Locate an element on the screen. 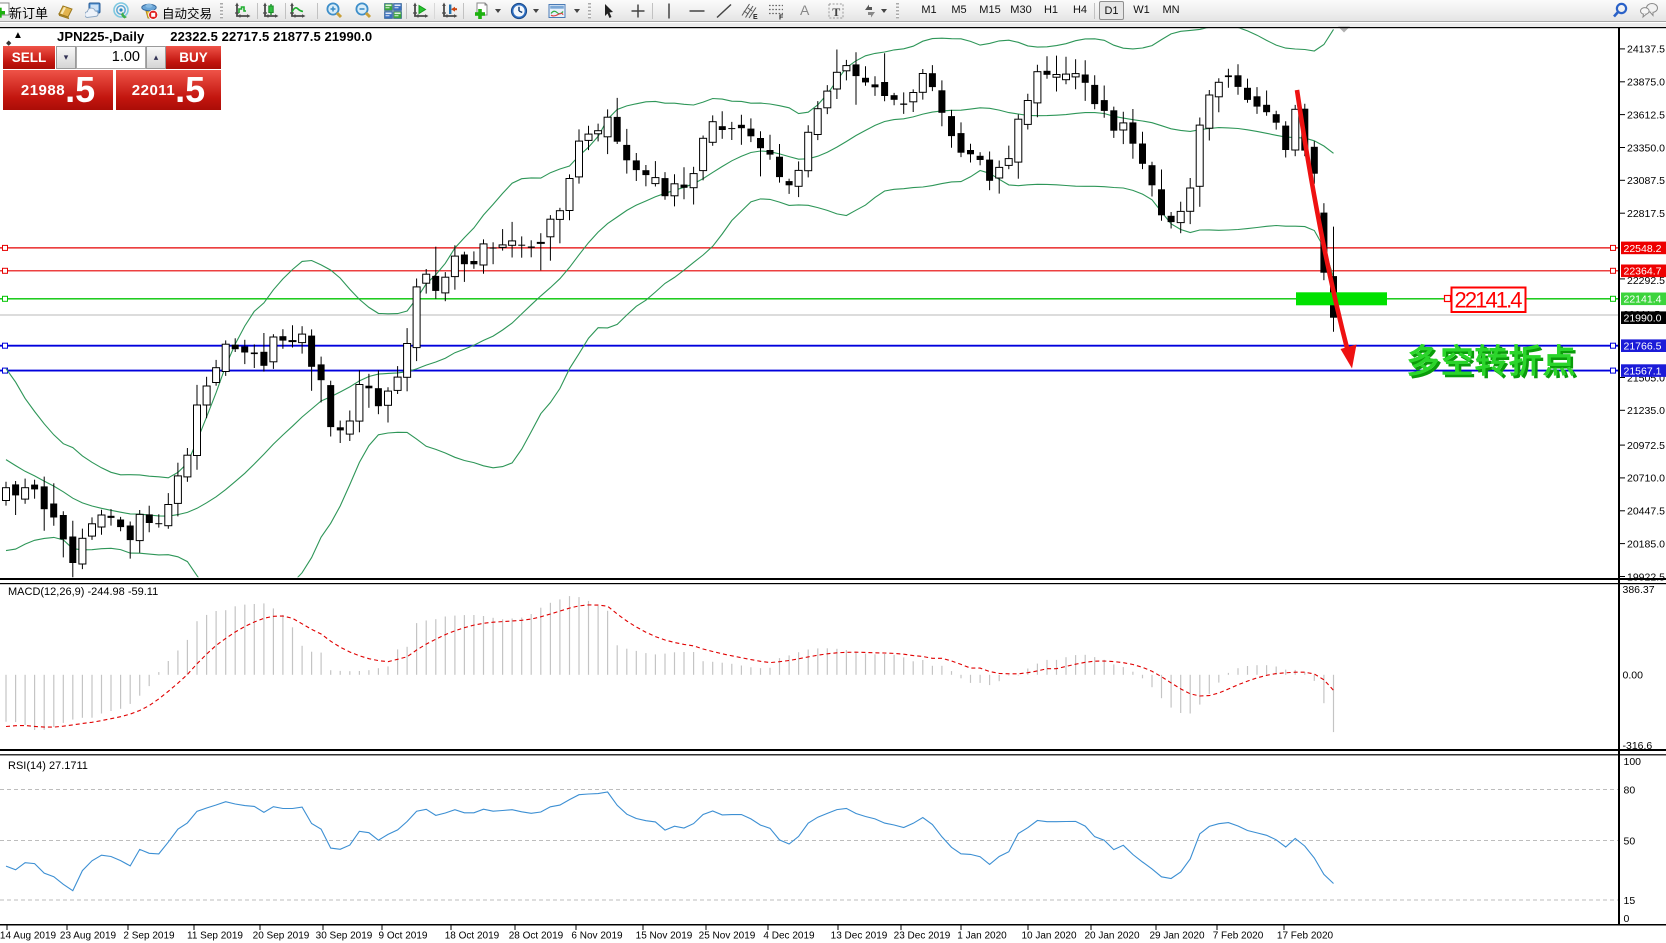 The height and width of the screenshot is (943, 1666). svg-text: 21990.0 is located at coordinates (1643, 319).